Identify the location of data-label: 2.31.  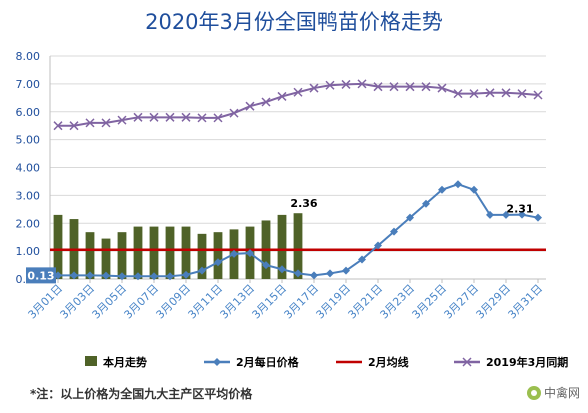
(519, 209).